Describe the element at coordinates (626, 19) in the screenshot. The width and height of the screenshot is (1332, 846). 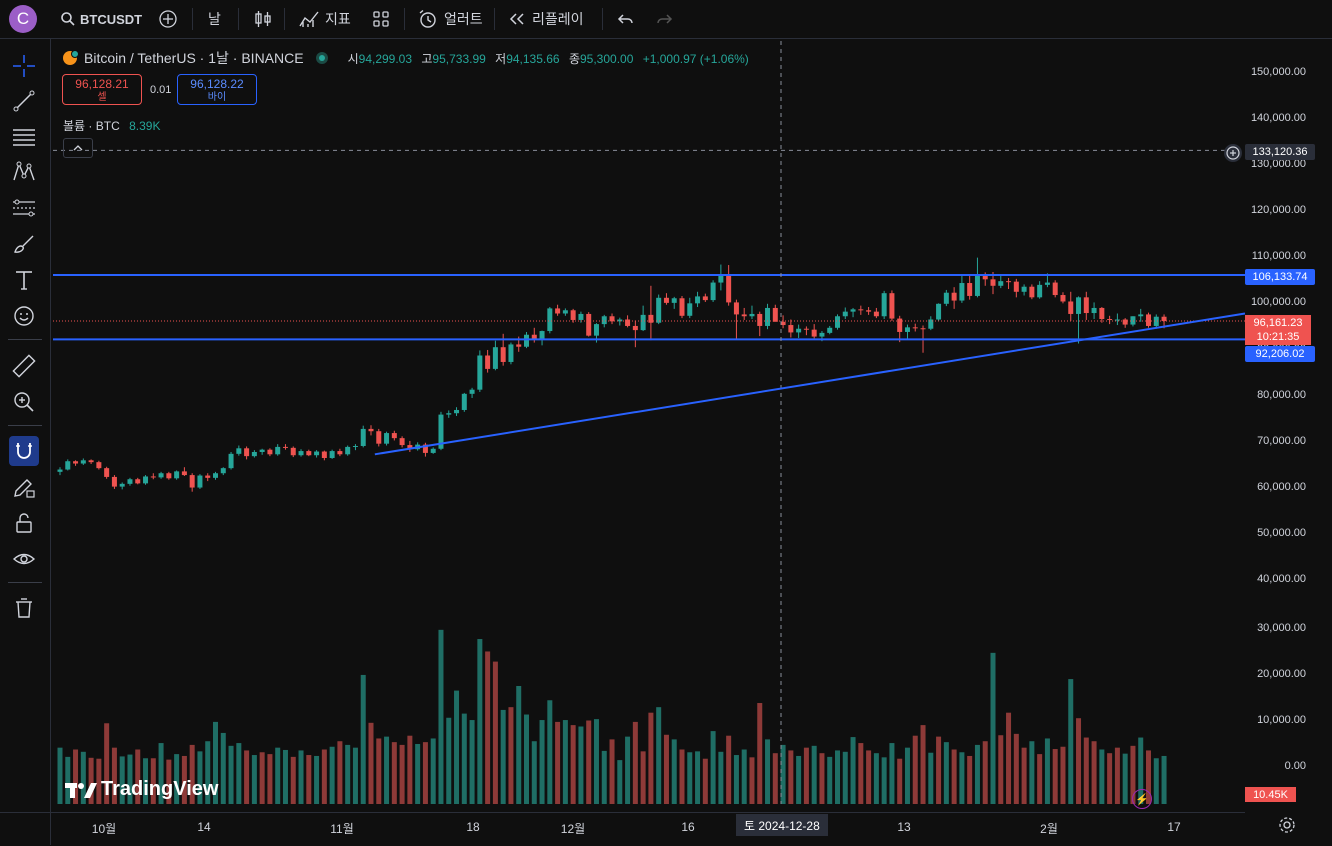
I see `undo-button` at that location.